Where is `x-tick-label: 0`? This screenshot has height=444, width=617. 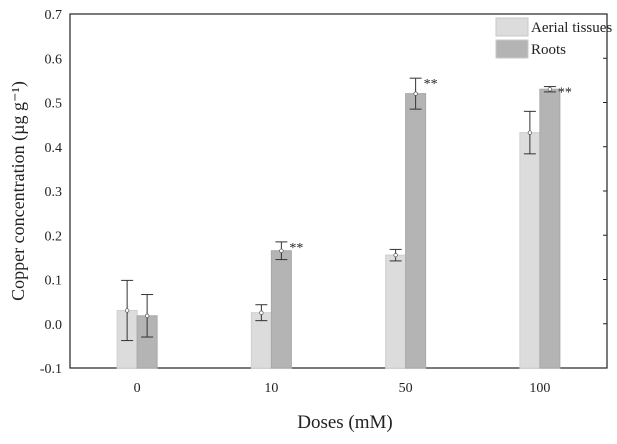 x-tick-label: 0 is located at coordinates (137, 388).